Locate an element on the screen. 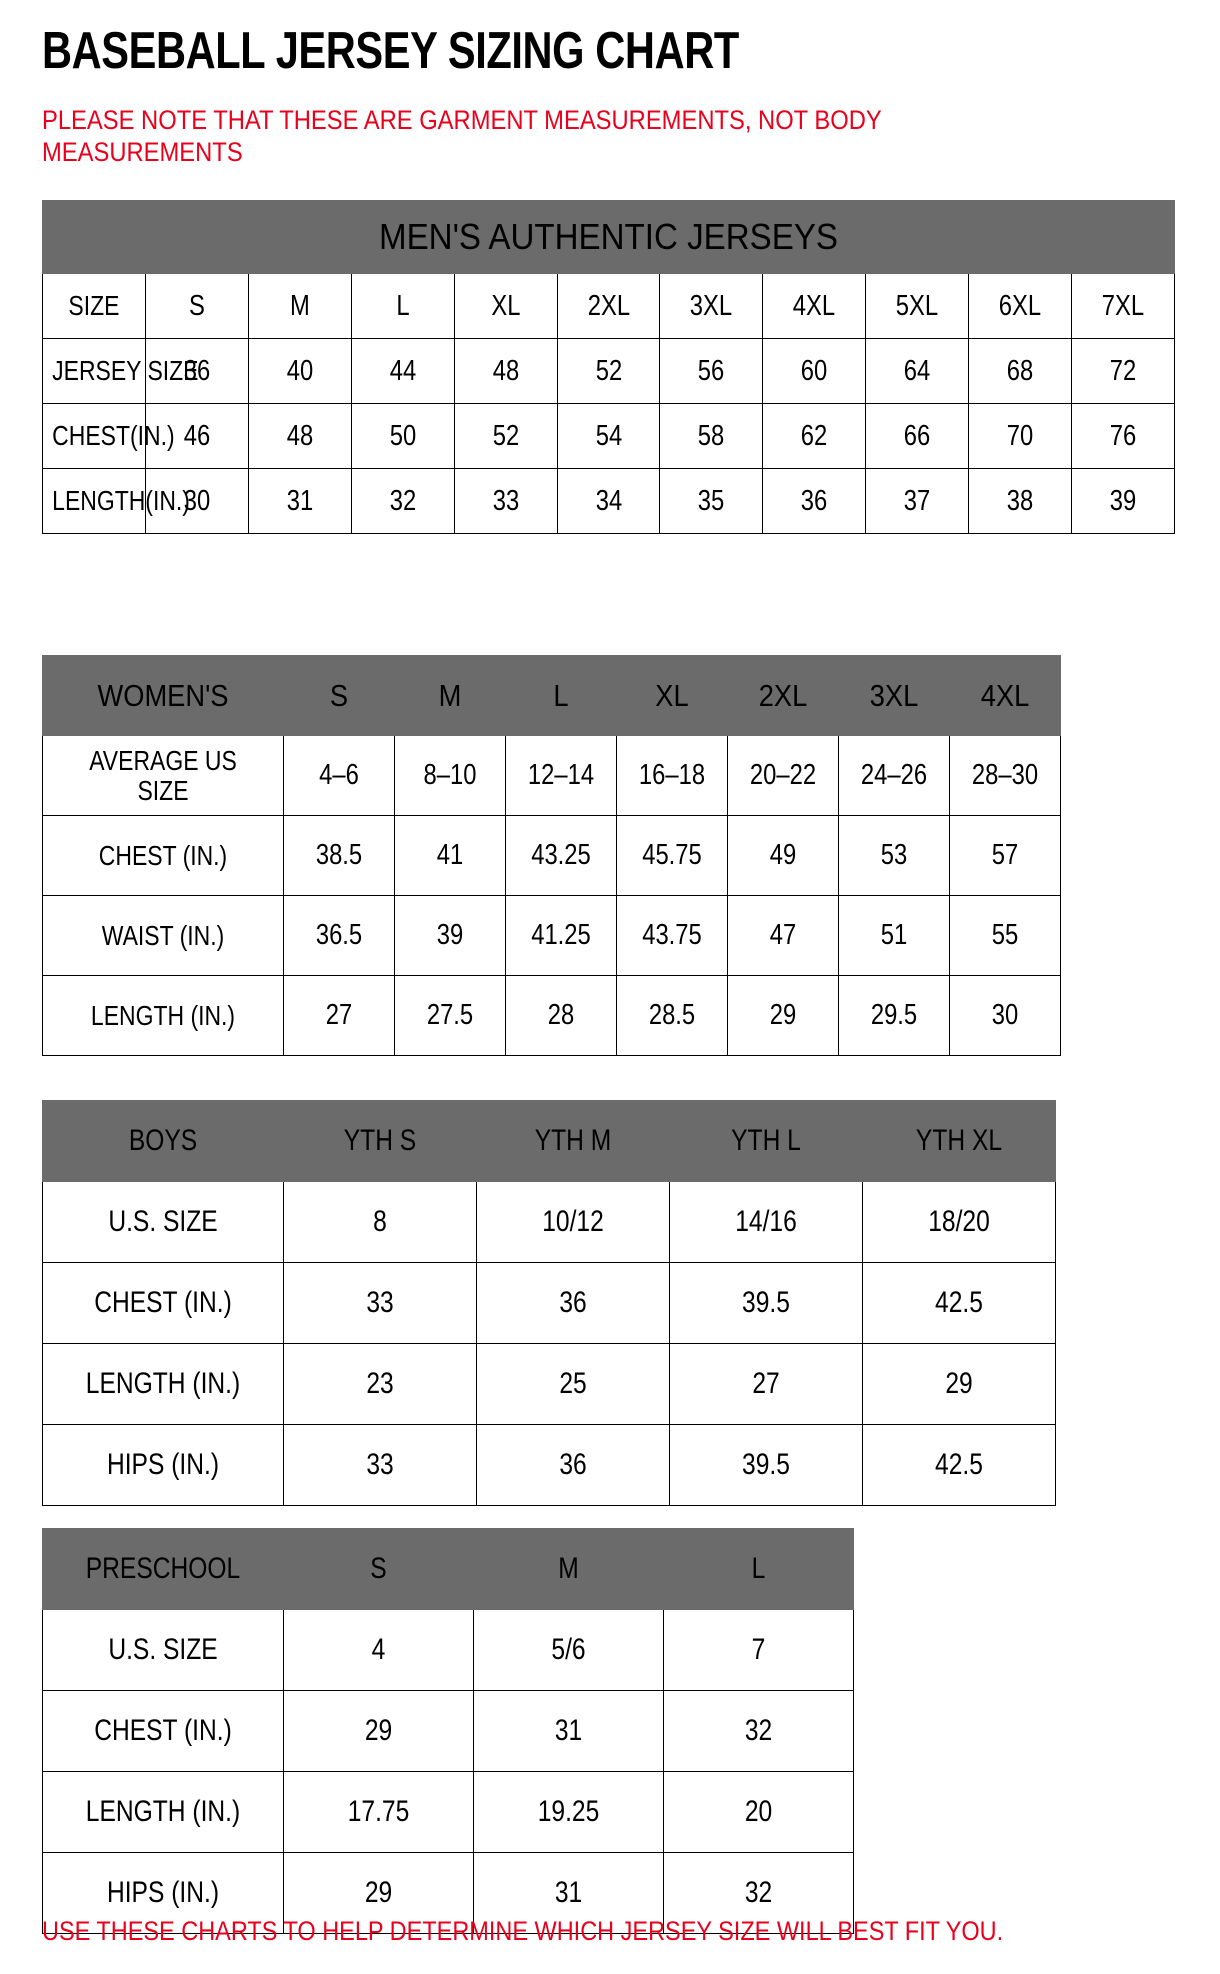 The height and width of the screenshot is (1974, 1220). mens-value-cell: 50 is located at coordinates (402, 436).